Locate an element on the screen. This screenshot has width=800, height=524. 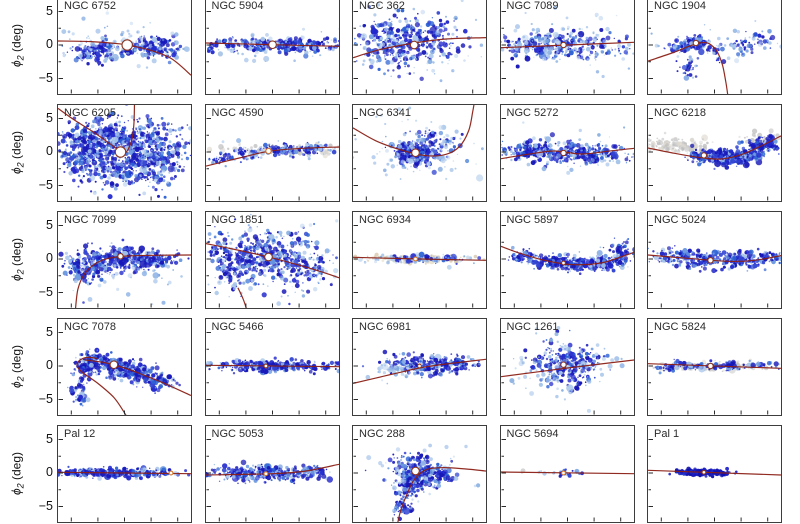
panel-ngc-5824: NGC 5824 is located at coordinates (714, 367).